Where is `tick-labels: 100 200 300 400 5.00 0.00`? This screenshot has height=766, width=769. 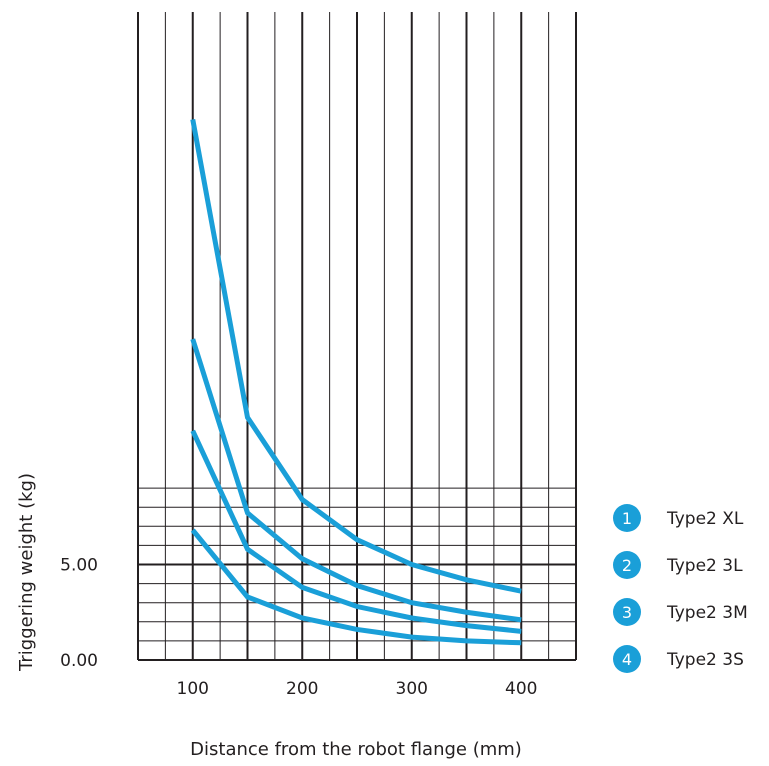
tick-labels: 100 200 300 400 5.00 0.00 is located at coordinates (298, 628).